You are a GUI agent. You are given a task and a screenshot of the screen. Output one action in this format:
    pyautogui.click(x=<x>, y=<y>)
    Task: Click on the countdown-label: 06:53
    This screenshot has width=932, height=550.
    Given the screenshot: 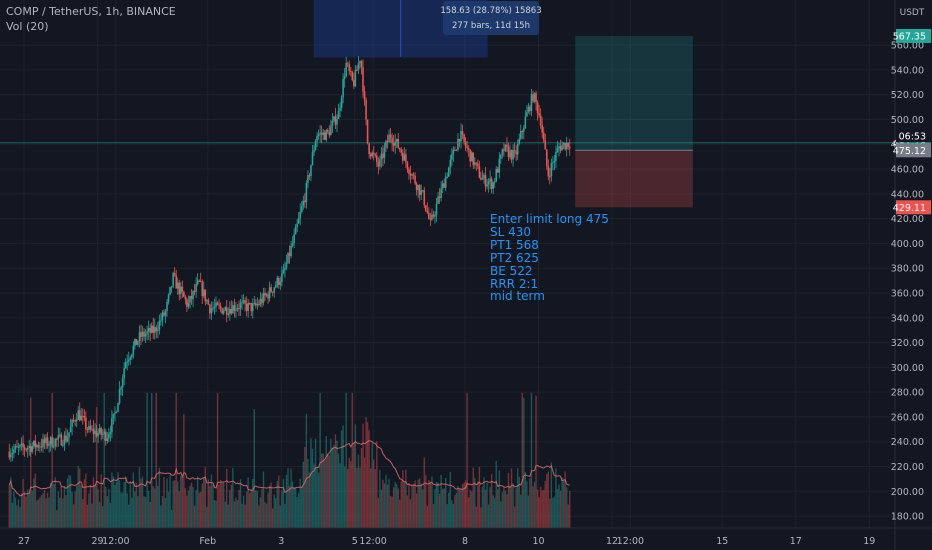 What is the action you would take?
    pyautogui.click(x=912, y=136)
    